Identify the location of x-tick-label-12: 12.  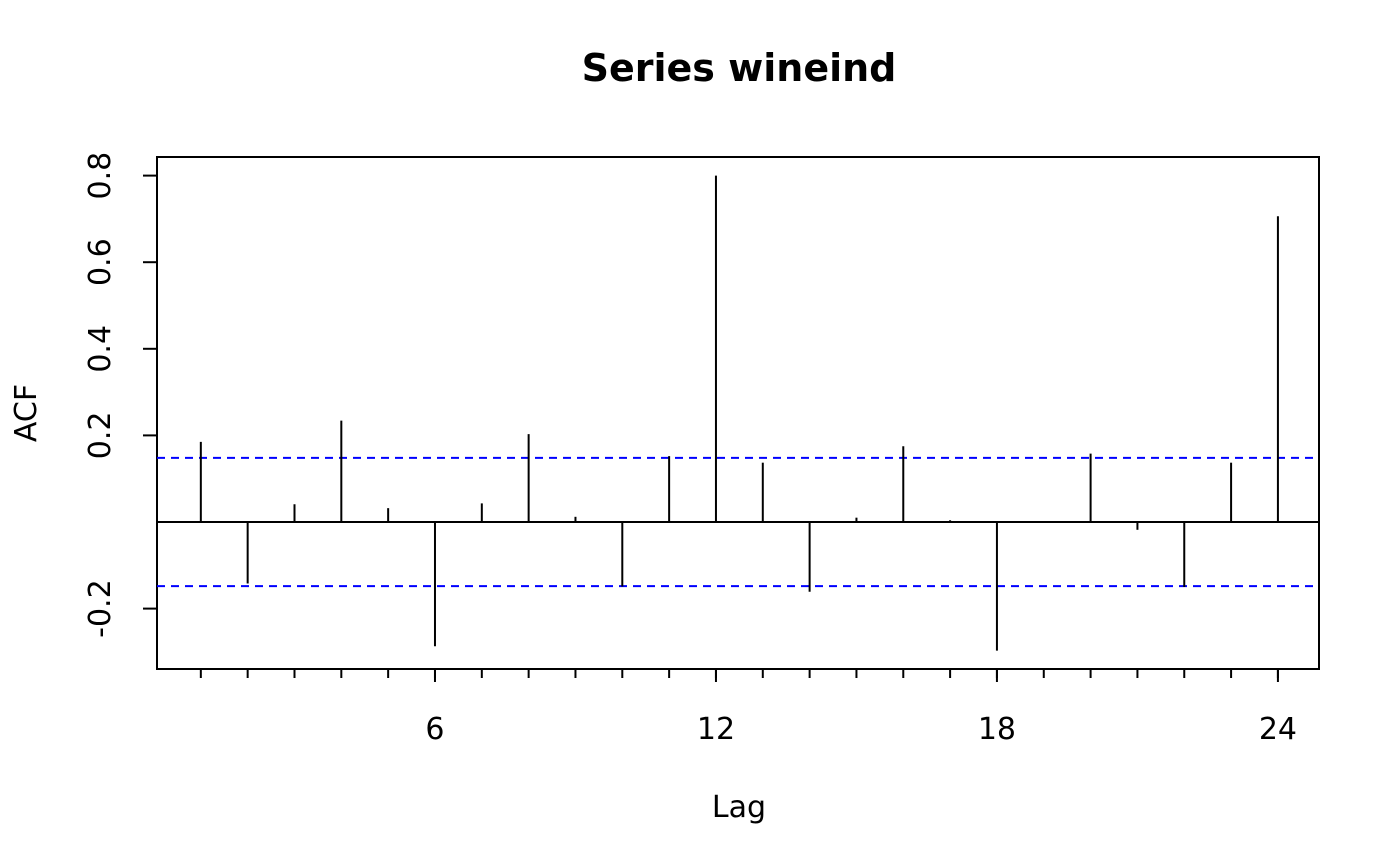
(716, 729).